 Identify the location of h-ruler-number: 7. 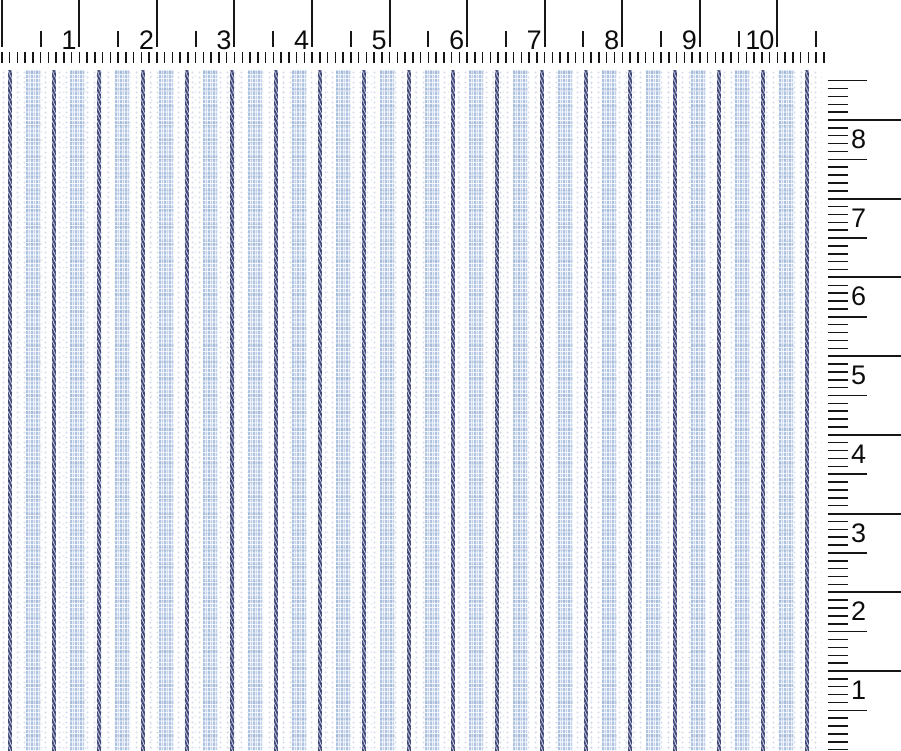
(534, 40).